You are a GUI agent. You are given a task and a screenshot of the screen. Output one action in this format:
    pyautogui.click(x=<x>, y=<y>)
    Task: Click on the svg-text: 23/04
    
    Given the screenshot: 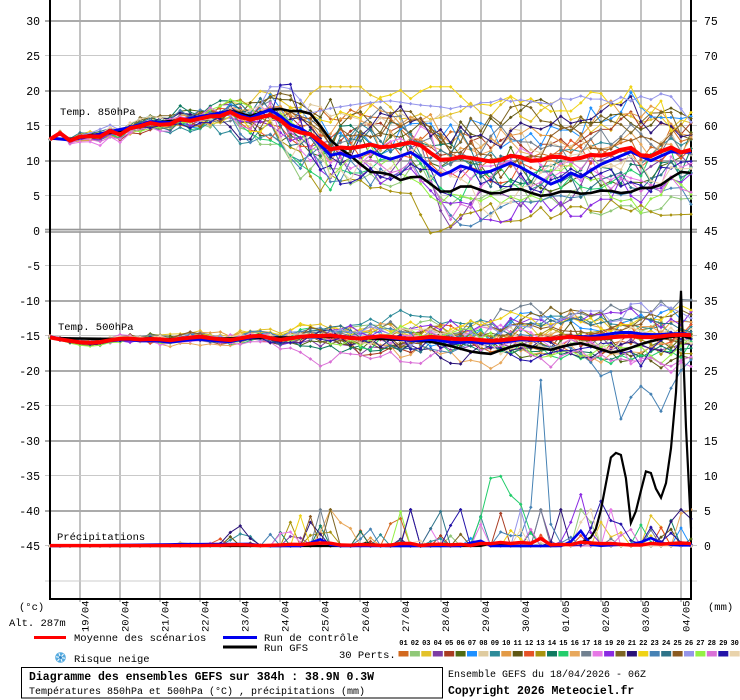 What is the action you would take?
    pyautogui.click(x=247, y=616)
    